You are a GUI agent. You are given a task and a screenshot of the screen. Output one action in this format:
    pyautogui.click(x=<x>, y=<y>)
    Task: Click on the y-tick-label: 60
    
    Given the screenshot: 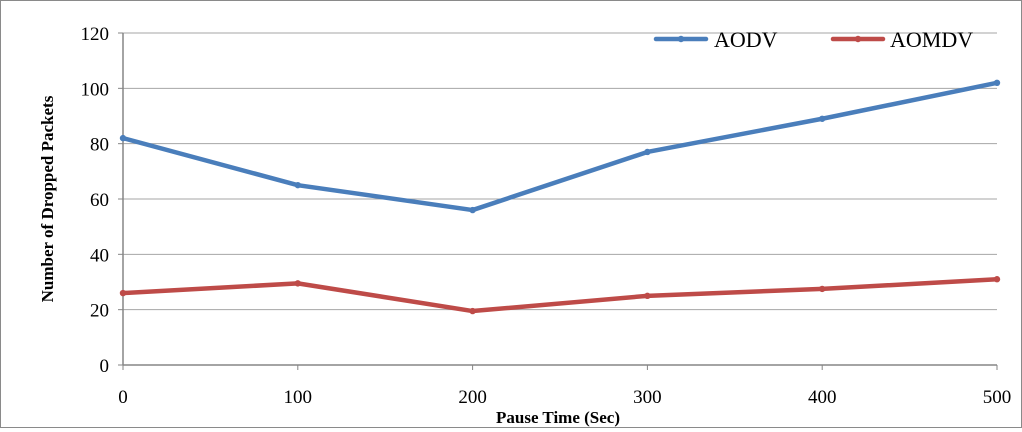 What is the action you would take?
    pyautogui.click(x=99, y=200)
    